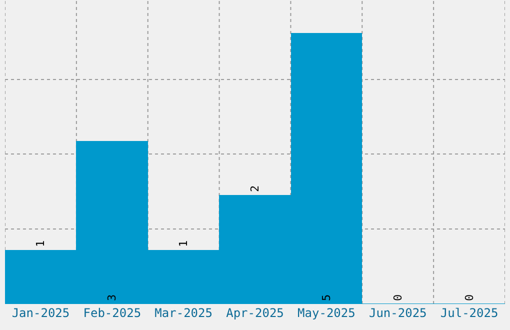 Image resolution: width=510 pixels, height=330 pixels. Describe the element at coordinates (326, 297) in the screenshot. I see `data-label: 5` at that location.